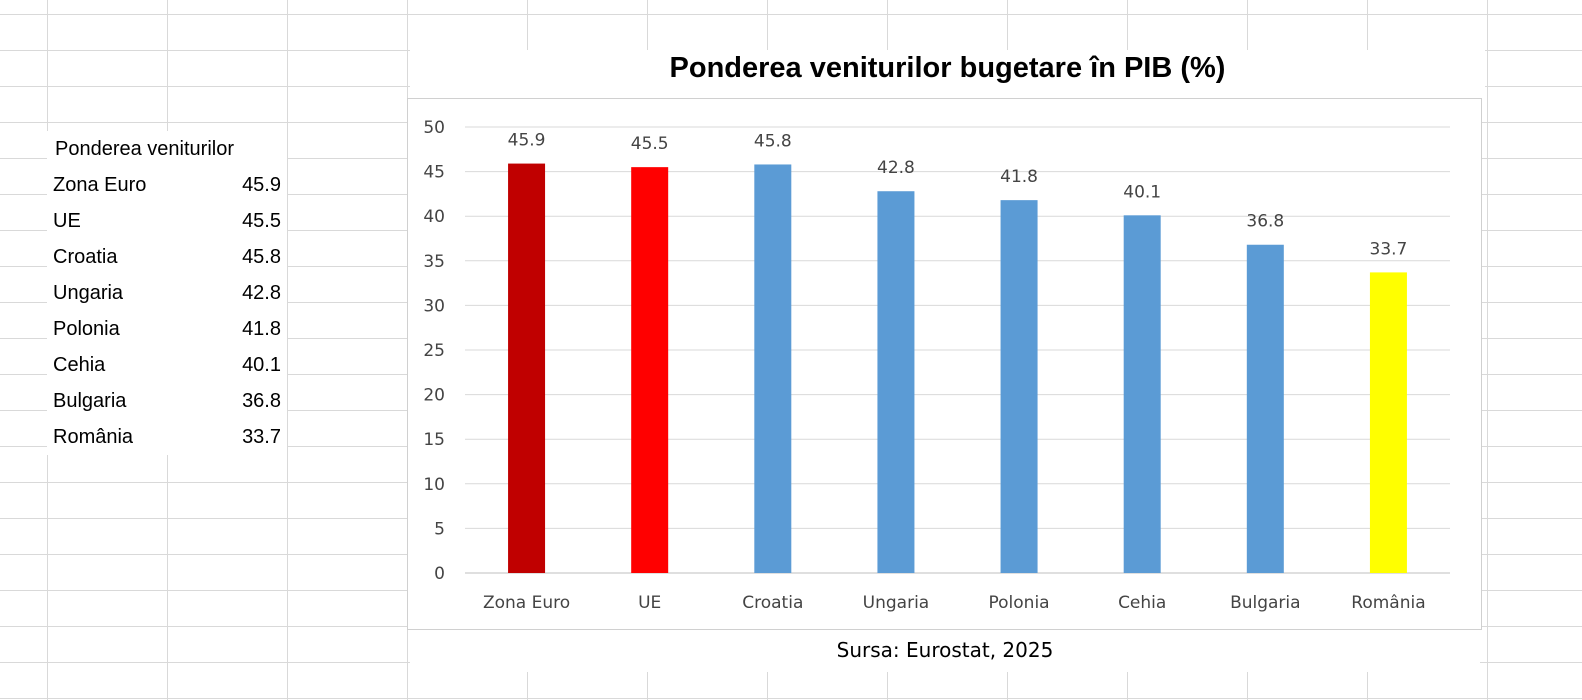 Image resolution: width=1582 pixels, height=700 pixels. What do you see at coordinates (1019, 177) in the screenshot?
I see `data-label: 41.8` at bounding box center [1019, 177].